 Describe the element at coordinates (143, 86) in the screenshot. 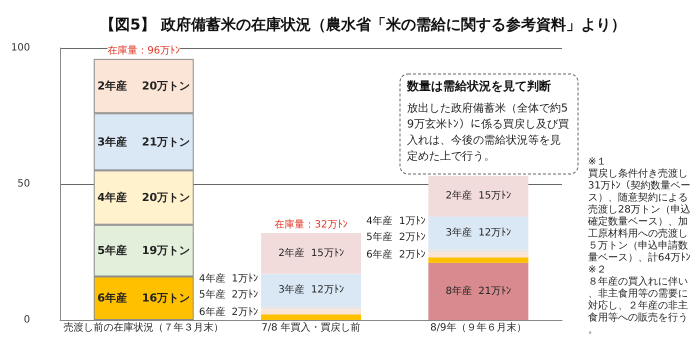

I see `text: 2年産 20万トン` at that location.